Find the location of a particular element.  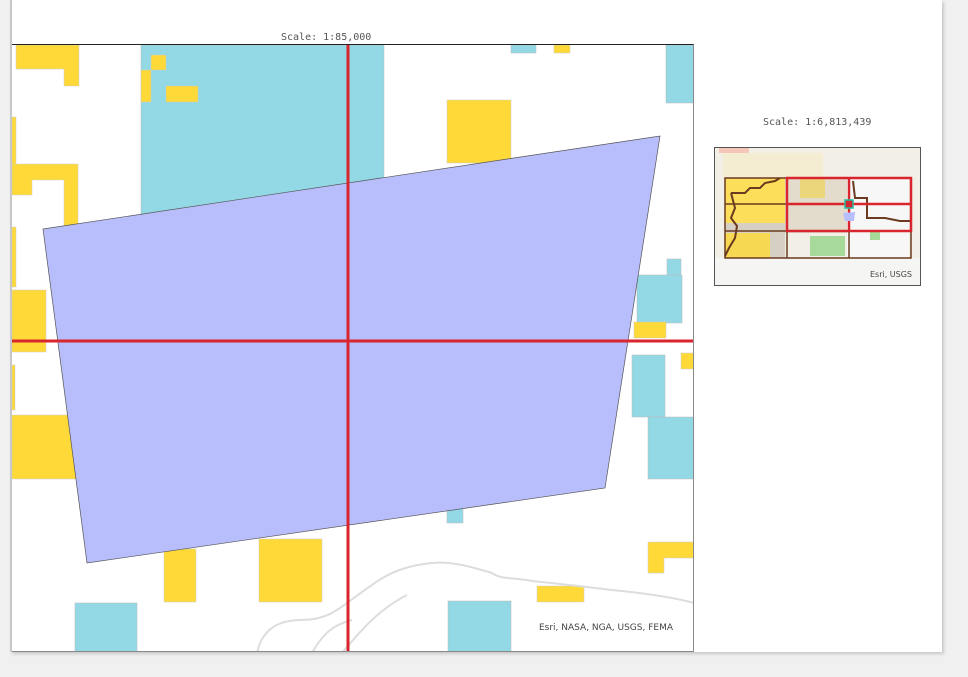

overview-map-canvas is located at coordinates (817, 216).